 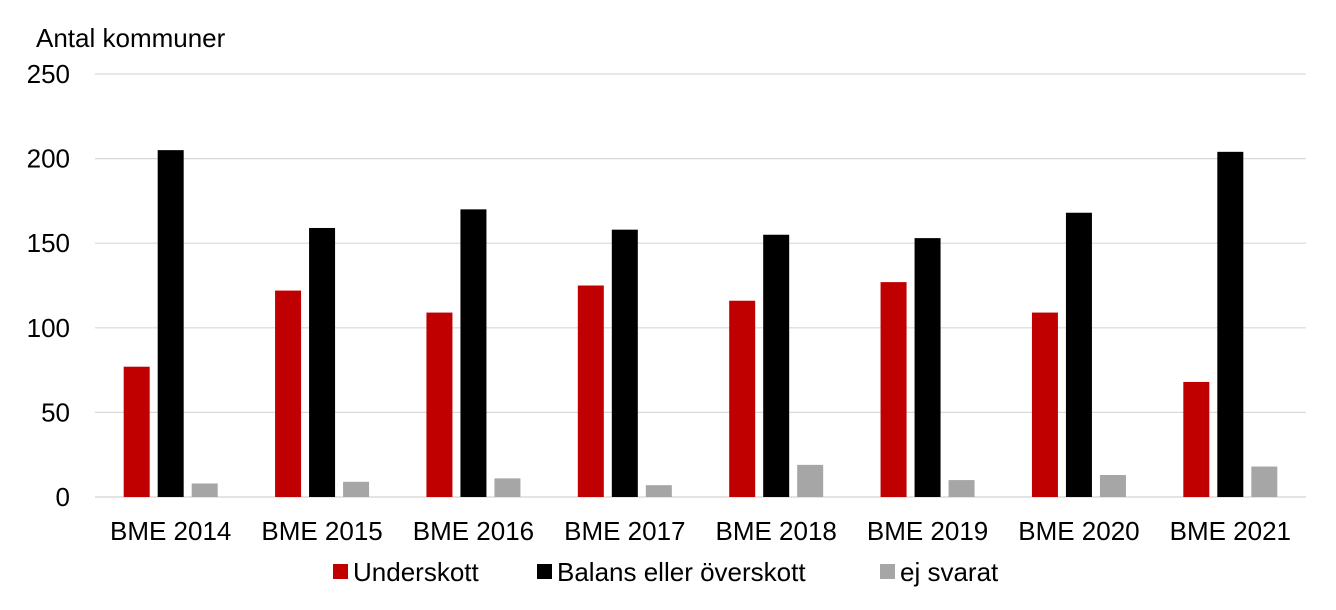 What do you see at coordinates (63, 497) in the screenshot?
I see `y-tick-label: 0` at bounding box center [63, 497].